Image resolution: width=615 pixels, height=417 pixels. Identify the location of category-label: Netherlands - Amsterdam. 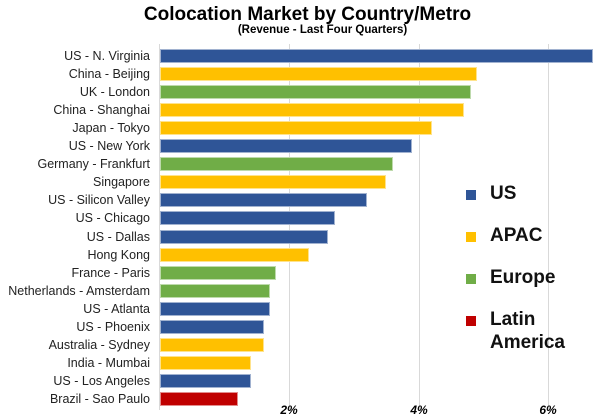
(79, 291).